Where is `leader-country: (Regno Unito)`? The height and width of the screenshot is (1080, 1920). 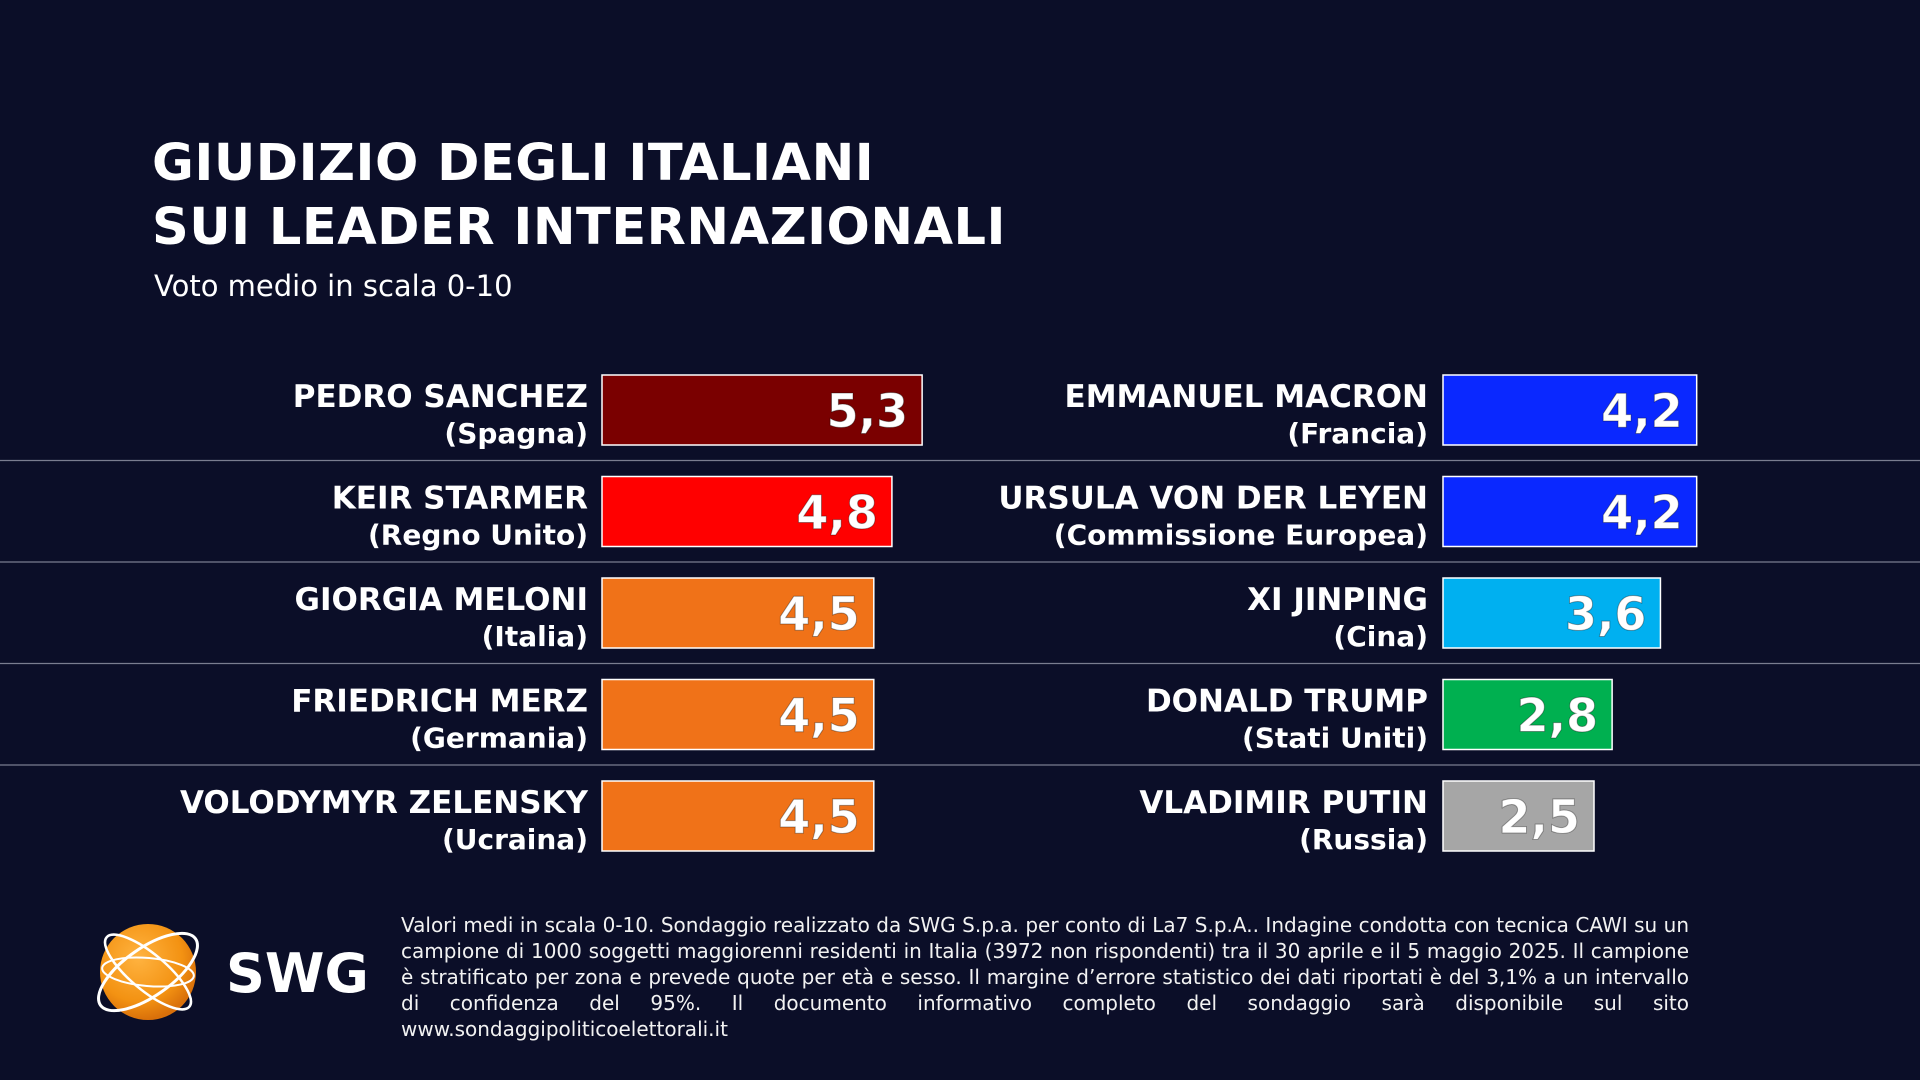
leader-country: (Regno Unito) is located at coordinates (478, 535).